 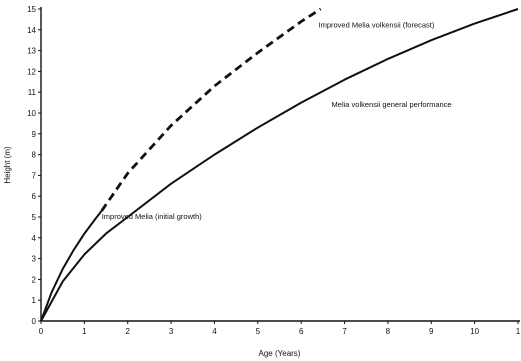 I want to click on y-tick-label: 1, so click(x=34, y=300).